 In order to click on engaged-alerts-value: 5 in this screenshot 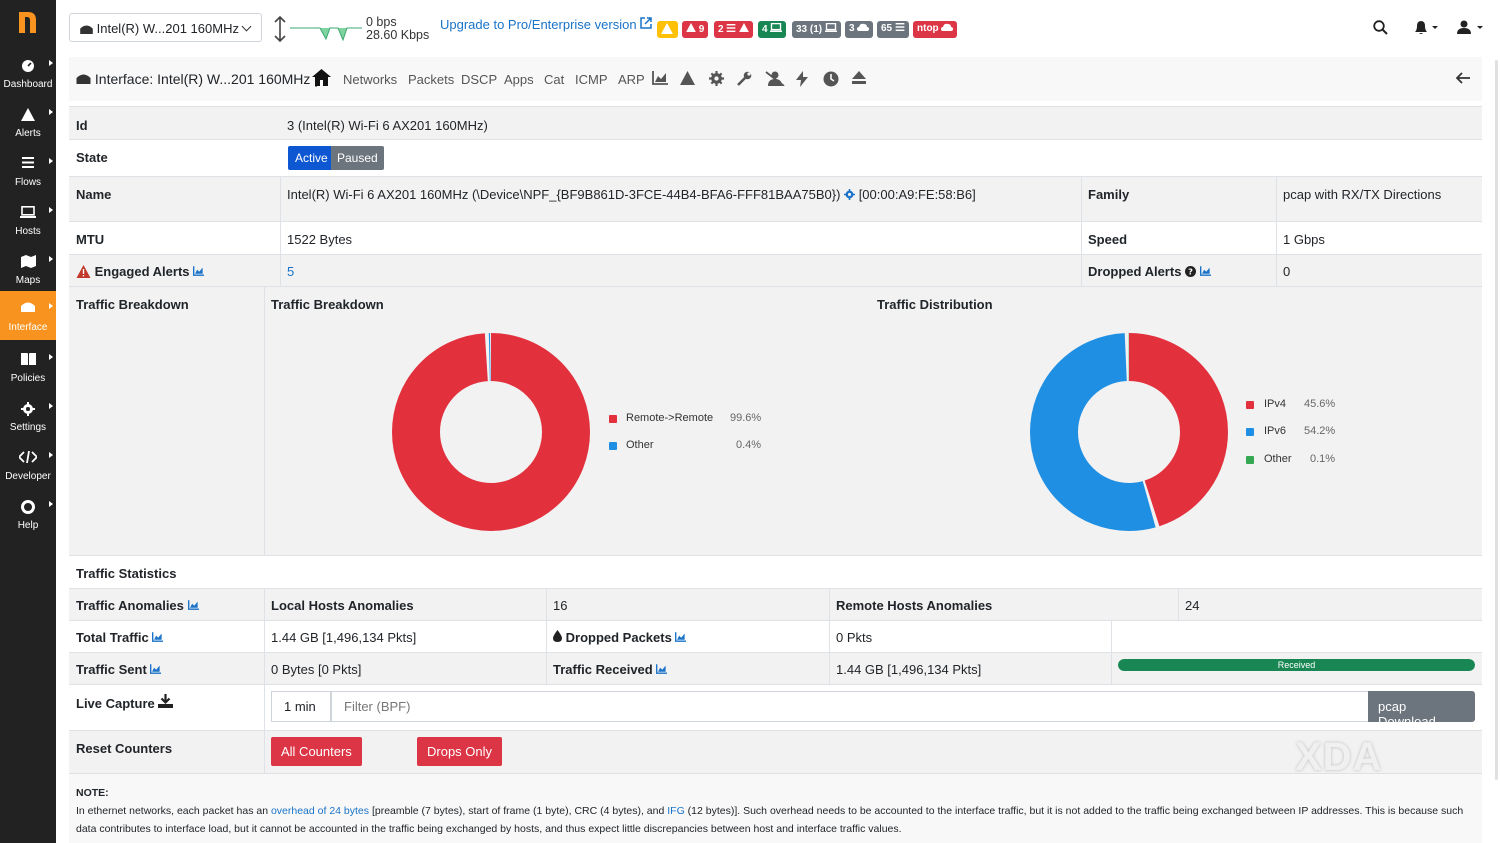, I will do `click(291, 271)`.